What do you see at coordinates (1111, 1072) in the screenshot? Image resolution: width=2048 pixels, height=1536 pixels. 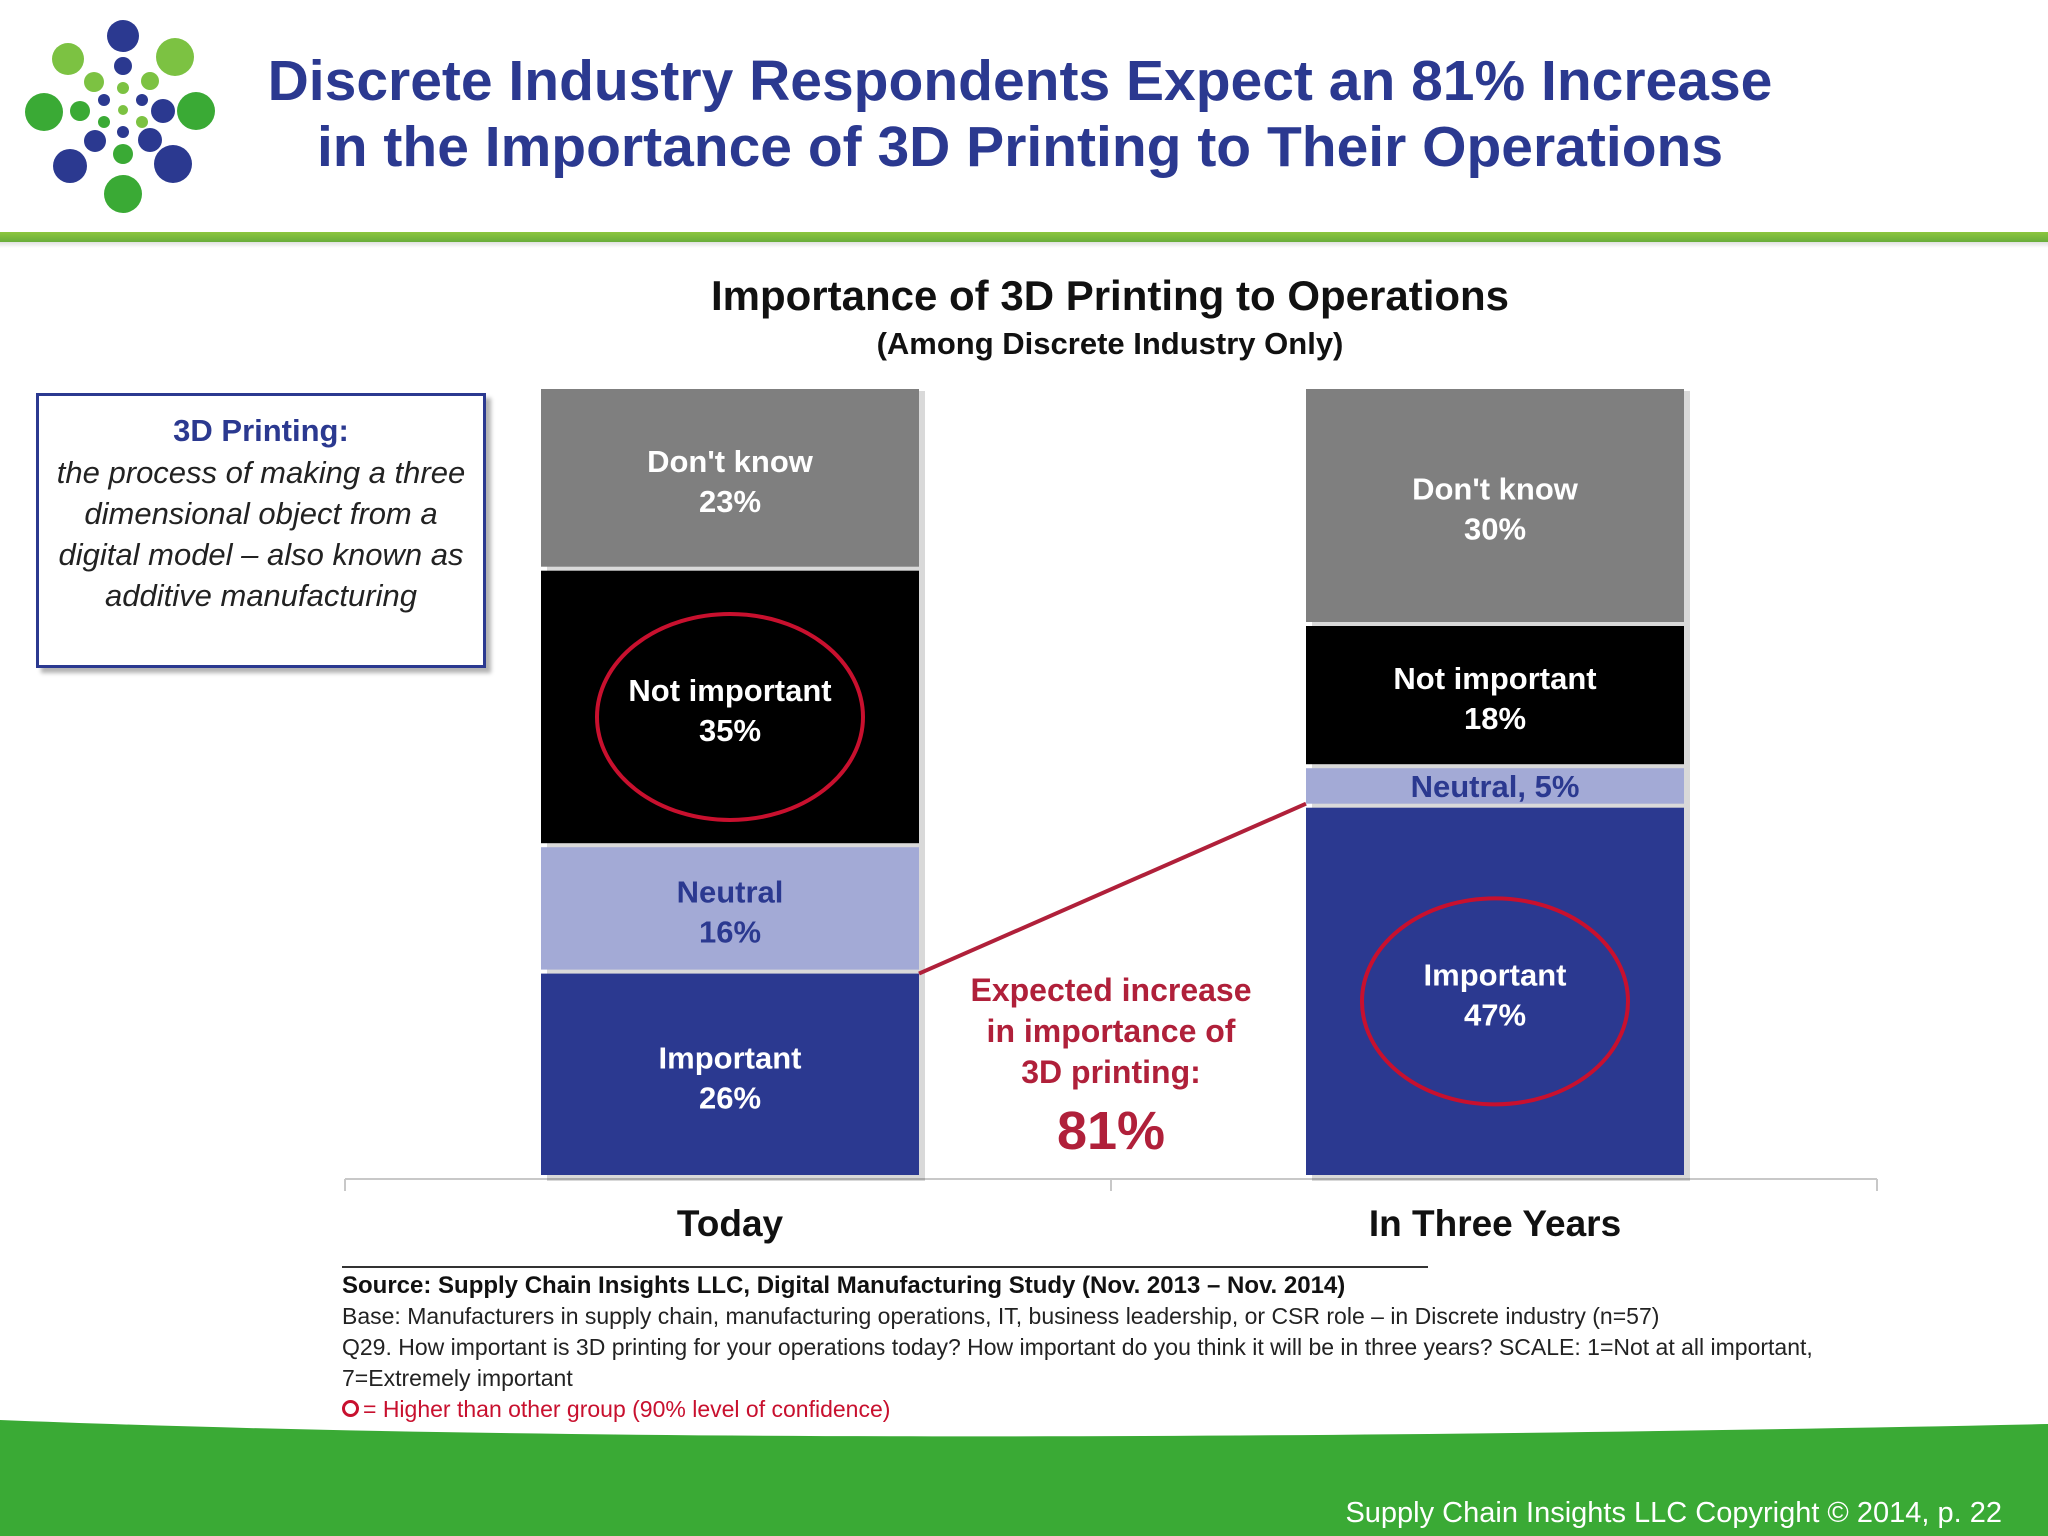 I see `annotation-line-3: 3D printing:` at bounding box center [1111, 1072].